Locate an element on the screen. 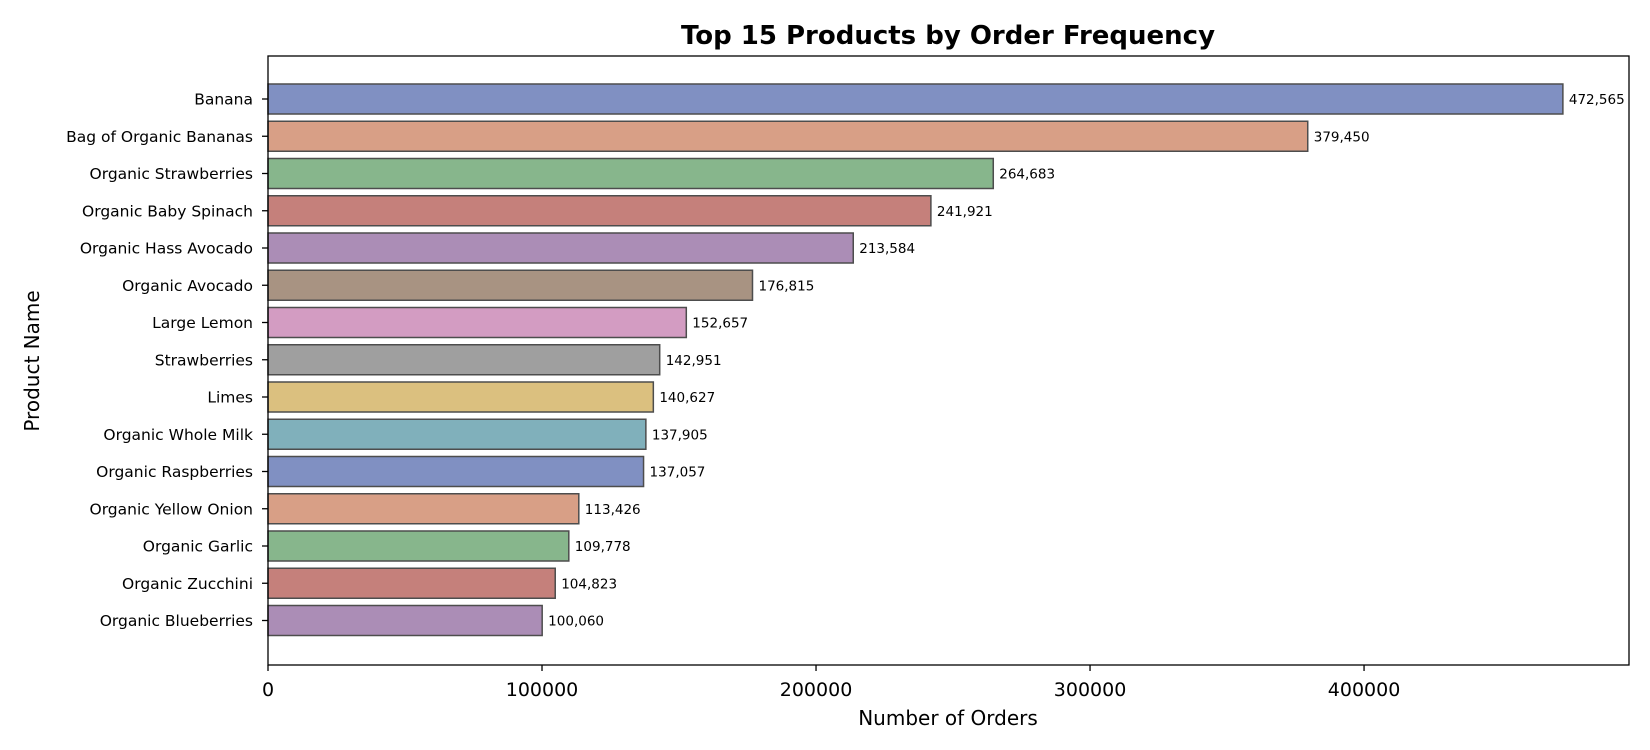  x-tick-label: 0 is located at coordinates (268, 690).